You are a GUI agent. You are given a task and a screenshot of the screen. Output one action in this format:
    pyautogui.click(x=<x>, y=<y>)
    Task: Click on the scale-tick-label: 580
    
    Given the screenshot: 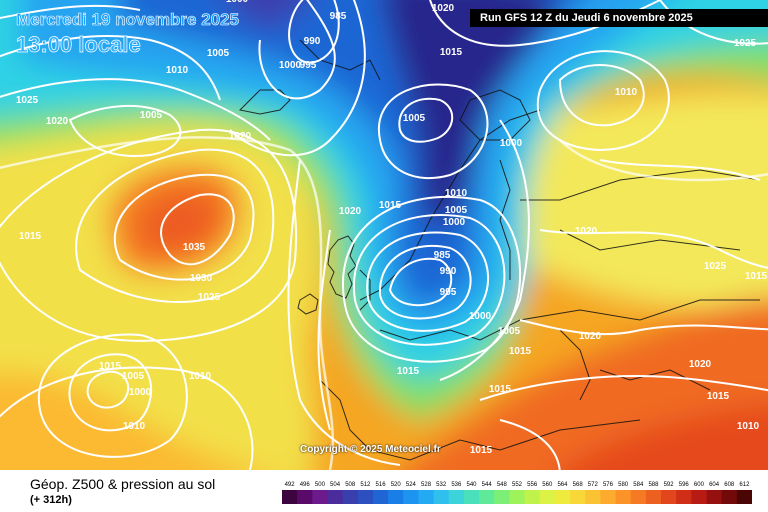 What is the action you would take?
    pyautogui.click(x=623, y=485)
    